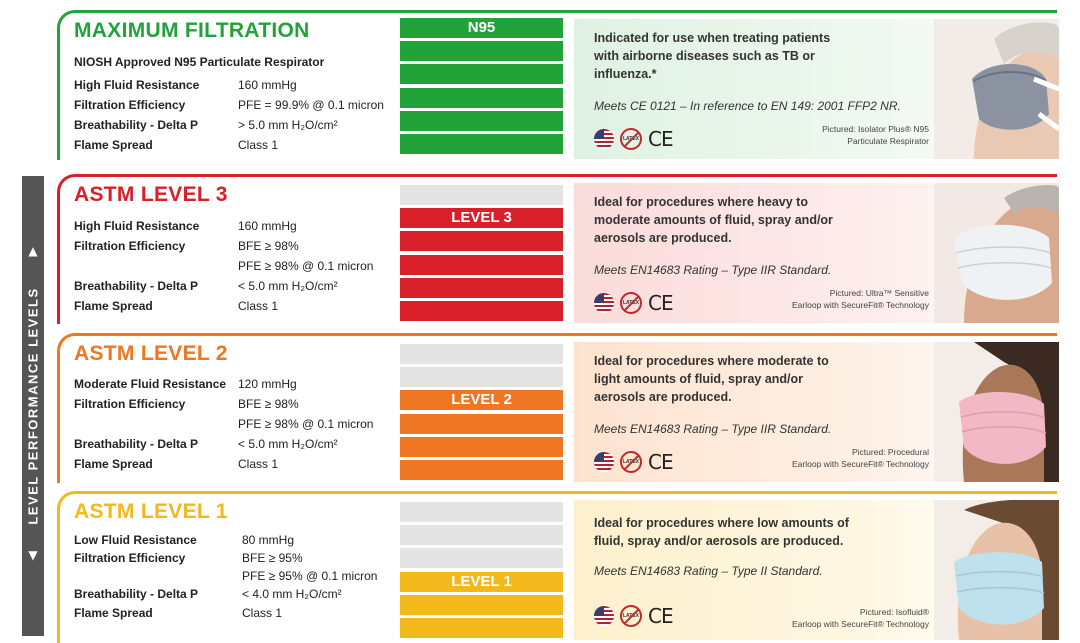 This screenshot has width=1080, height=643. Describe the element at coordinates (33, 406) in the screenshot. I see `performance-levels-sidebar: ▲ LEVEL PERFORMANCE LEVELS ▼` at that location.